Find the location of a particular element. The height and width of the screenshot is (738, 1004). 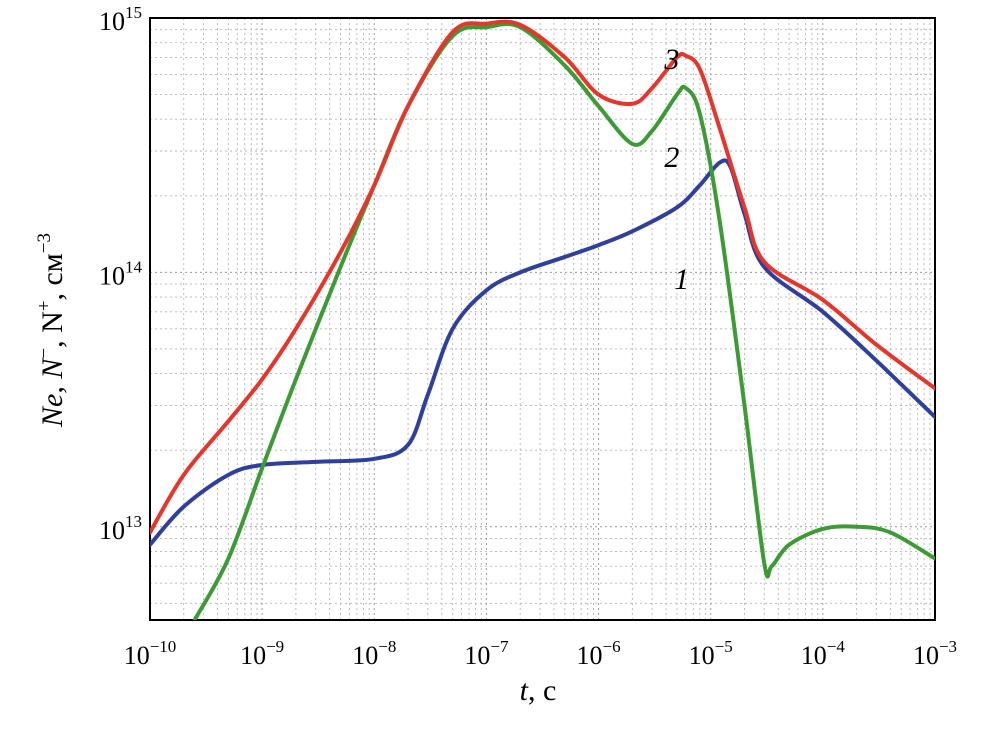

curve-labels: 3 2 1 is located at coordinates (676, 169).